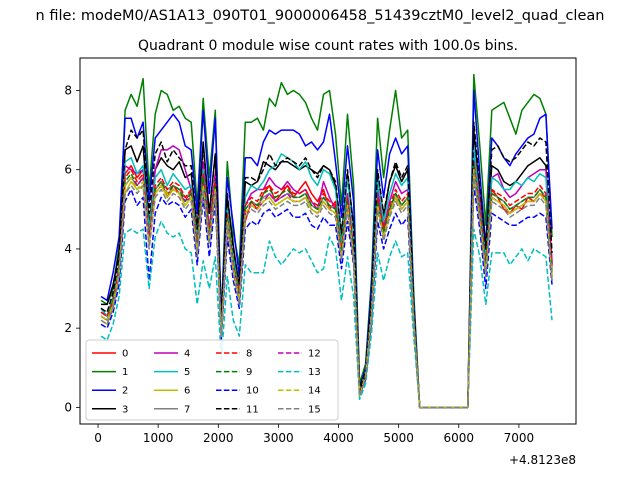 This screenshot has width=640, height=480. Describe the element at coordinates (542, 460) in the screenshot. I see `x-axis-offset-text: +4.8123e8` at that location.